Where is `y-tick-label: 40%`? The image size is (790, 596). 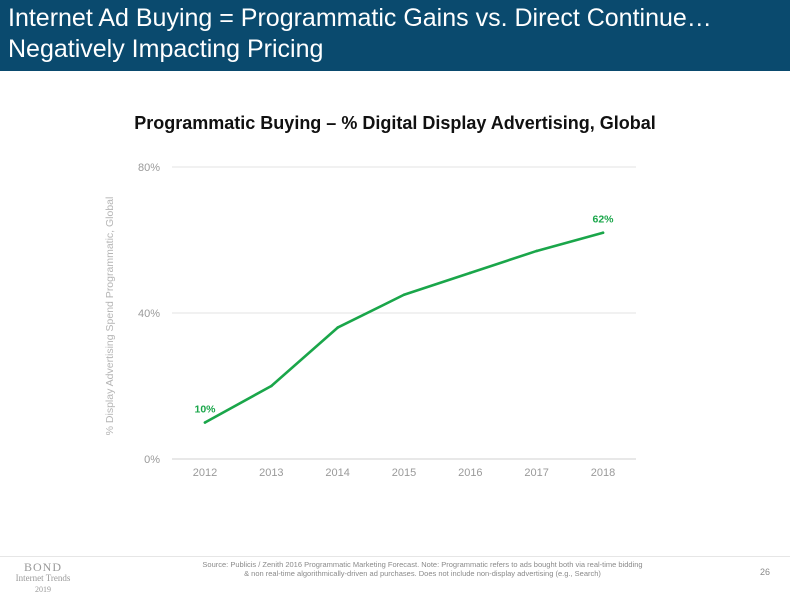 y-tick-label: 40% is located at coordinates (149, 314).